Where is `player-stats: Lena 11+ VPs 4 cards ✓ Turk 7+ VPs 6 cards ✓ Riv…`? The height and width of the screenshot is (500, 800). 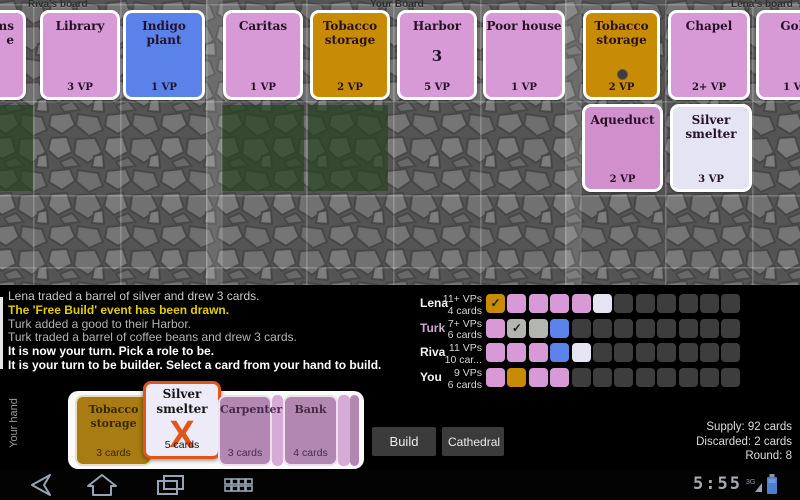 player-stats: Lena 11+ VPs 4 cards ✓ Turk 7+ VPs 6 cards ✓ Riv… is located at coordinates (583, 343).